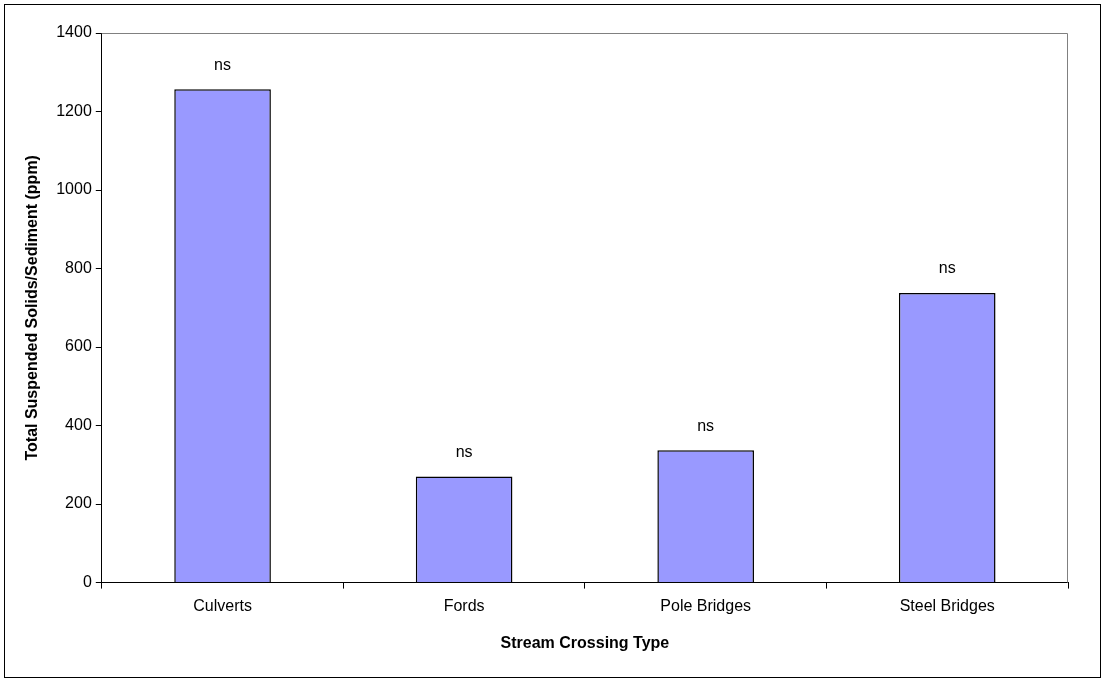  Describe the element at coordinates (947, 605) in the screenshot. I see `x-tick-label: Steel Bridges` at that location.